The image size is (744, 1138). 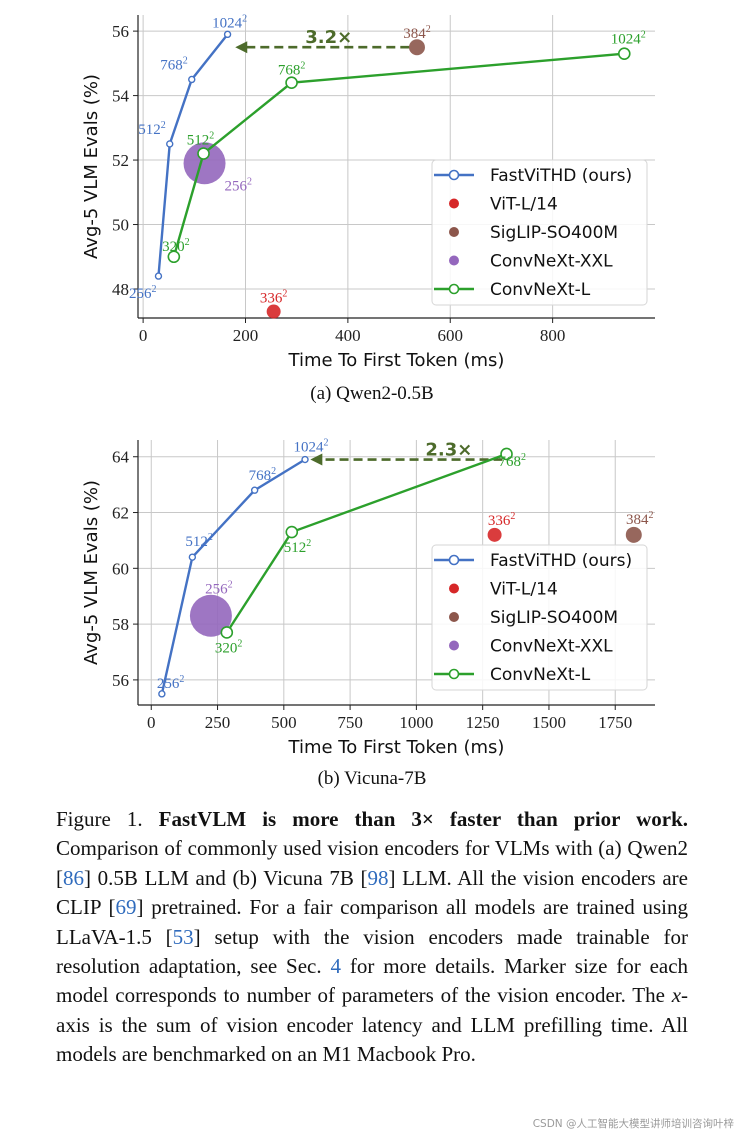 What do you see at coordinates (226, 877) in the screenshot?
I see `caption-text-2: ] 0.5B LLM and (b) Vicuna 7B [` at bounding box center [226, 877].